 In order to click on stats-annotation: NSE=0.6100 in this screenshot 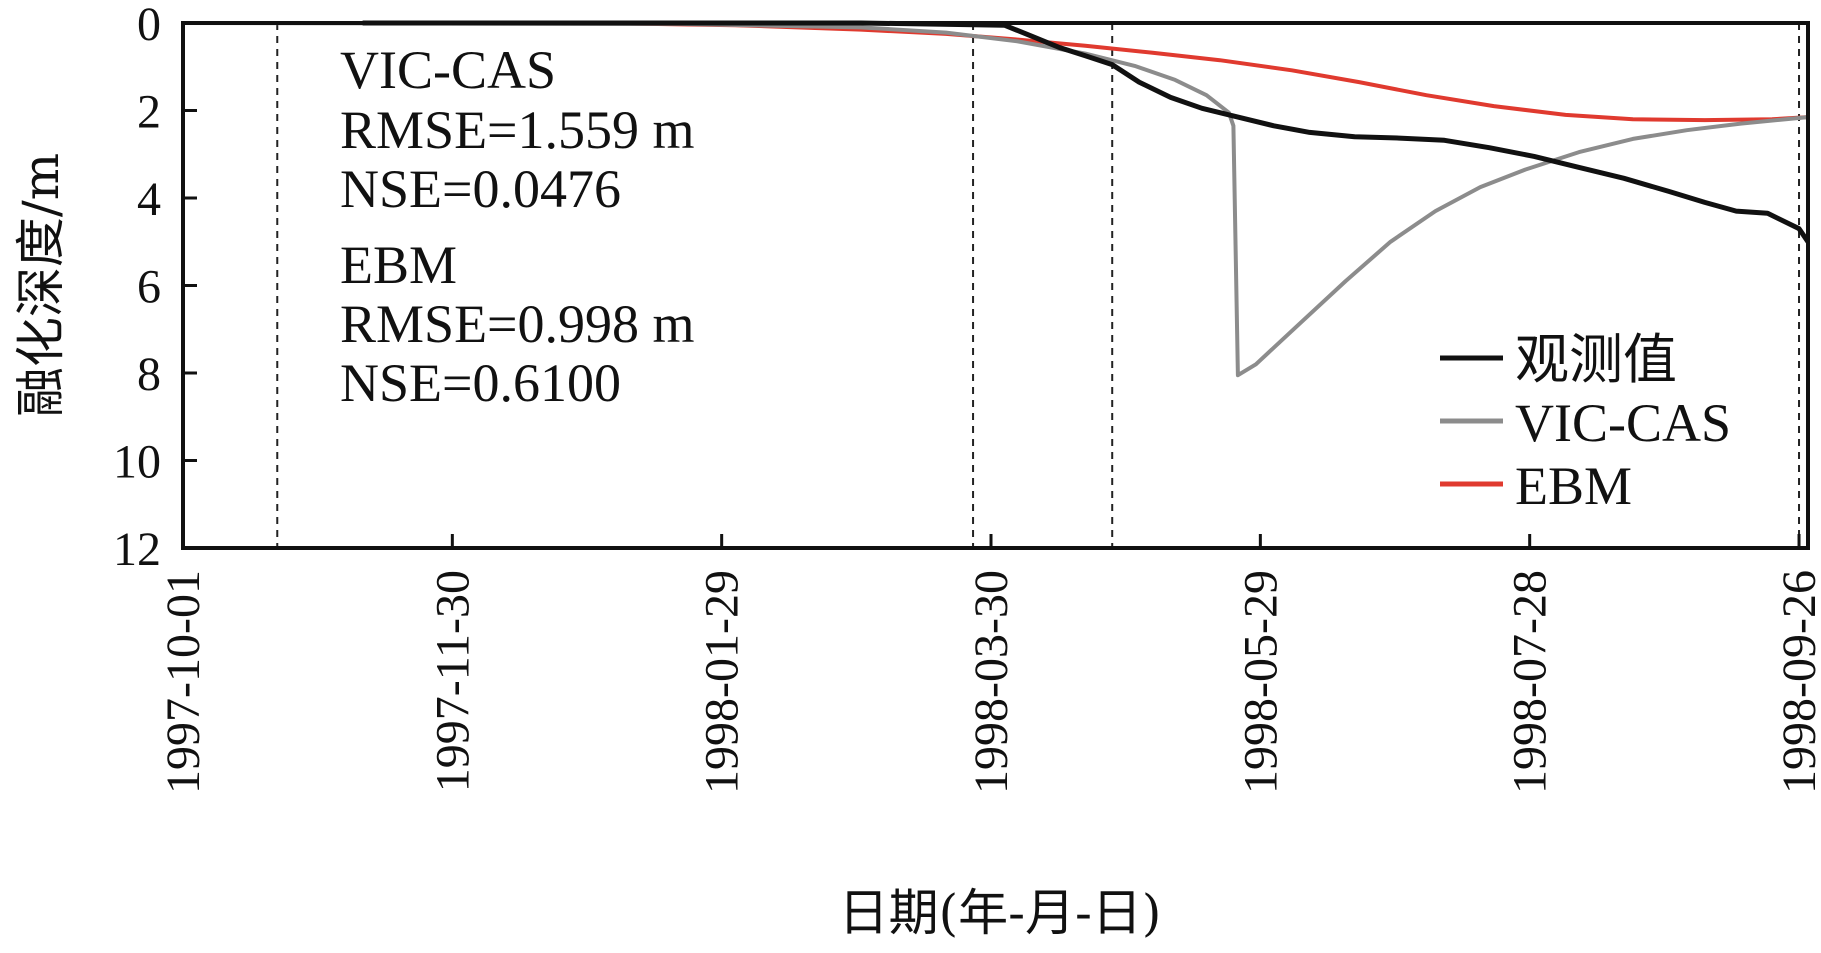, I will do `click(480, 383)`.